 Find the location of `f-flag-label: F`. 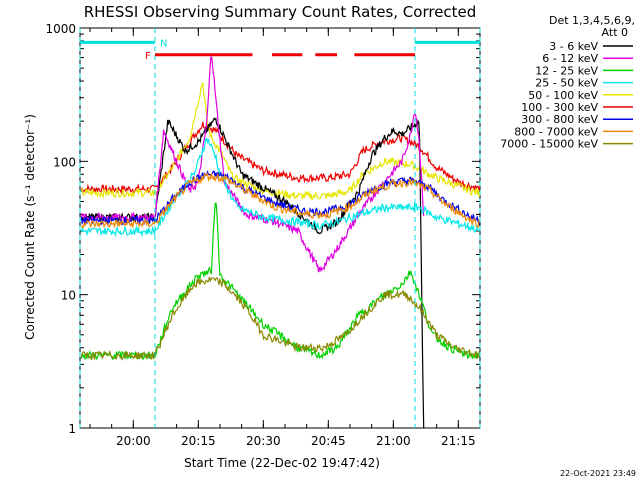

f-flag-label: F is located at coordinates (148, 56).